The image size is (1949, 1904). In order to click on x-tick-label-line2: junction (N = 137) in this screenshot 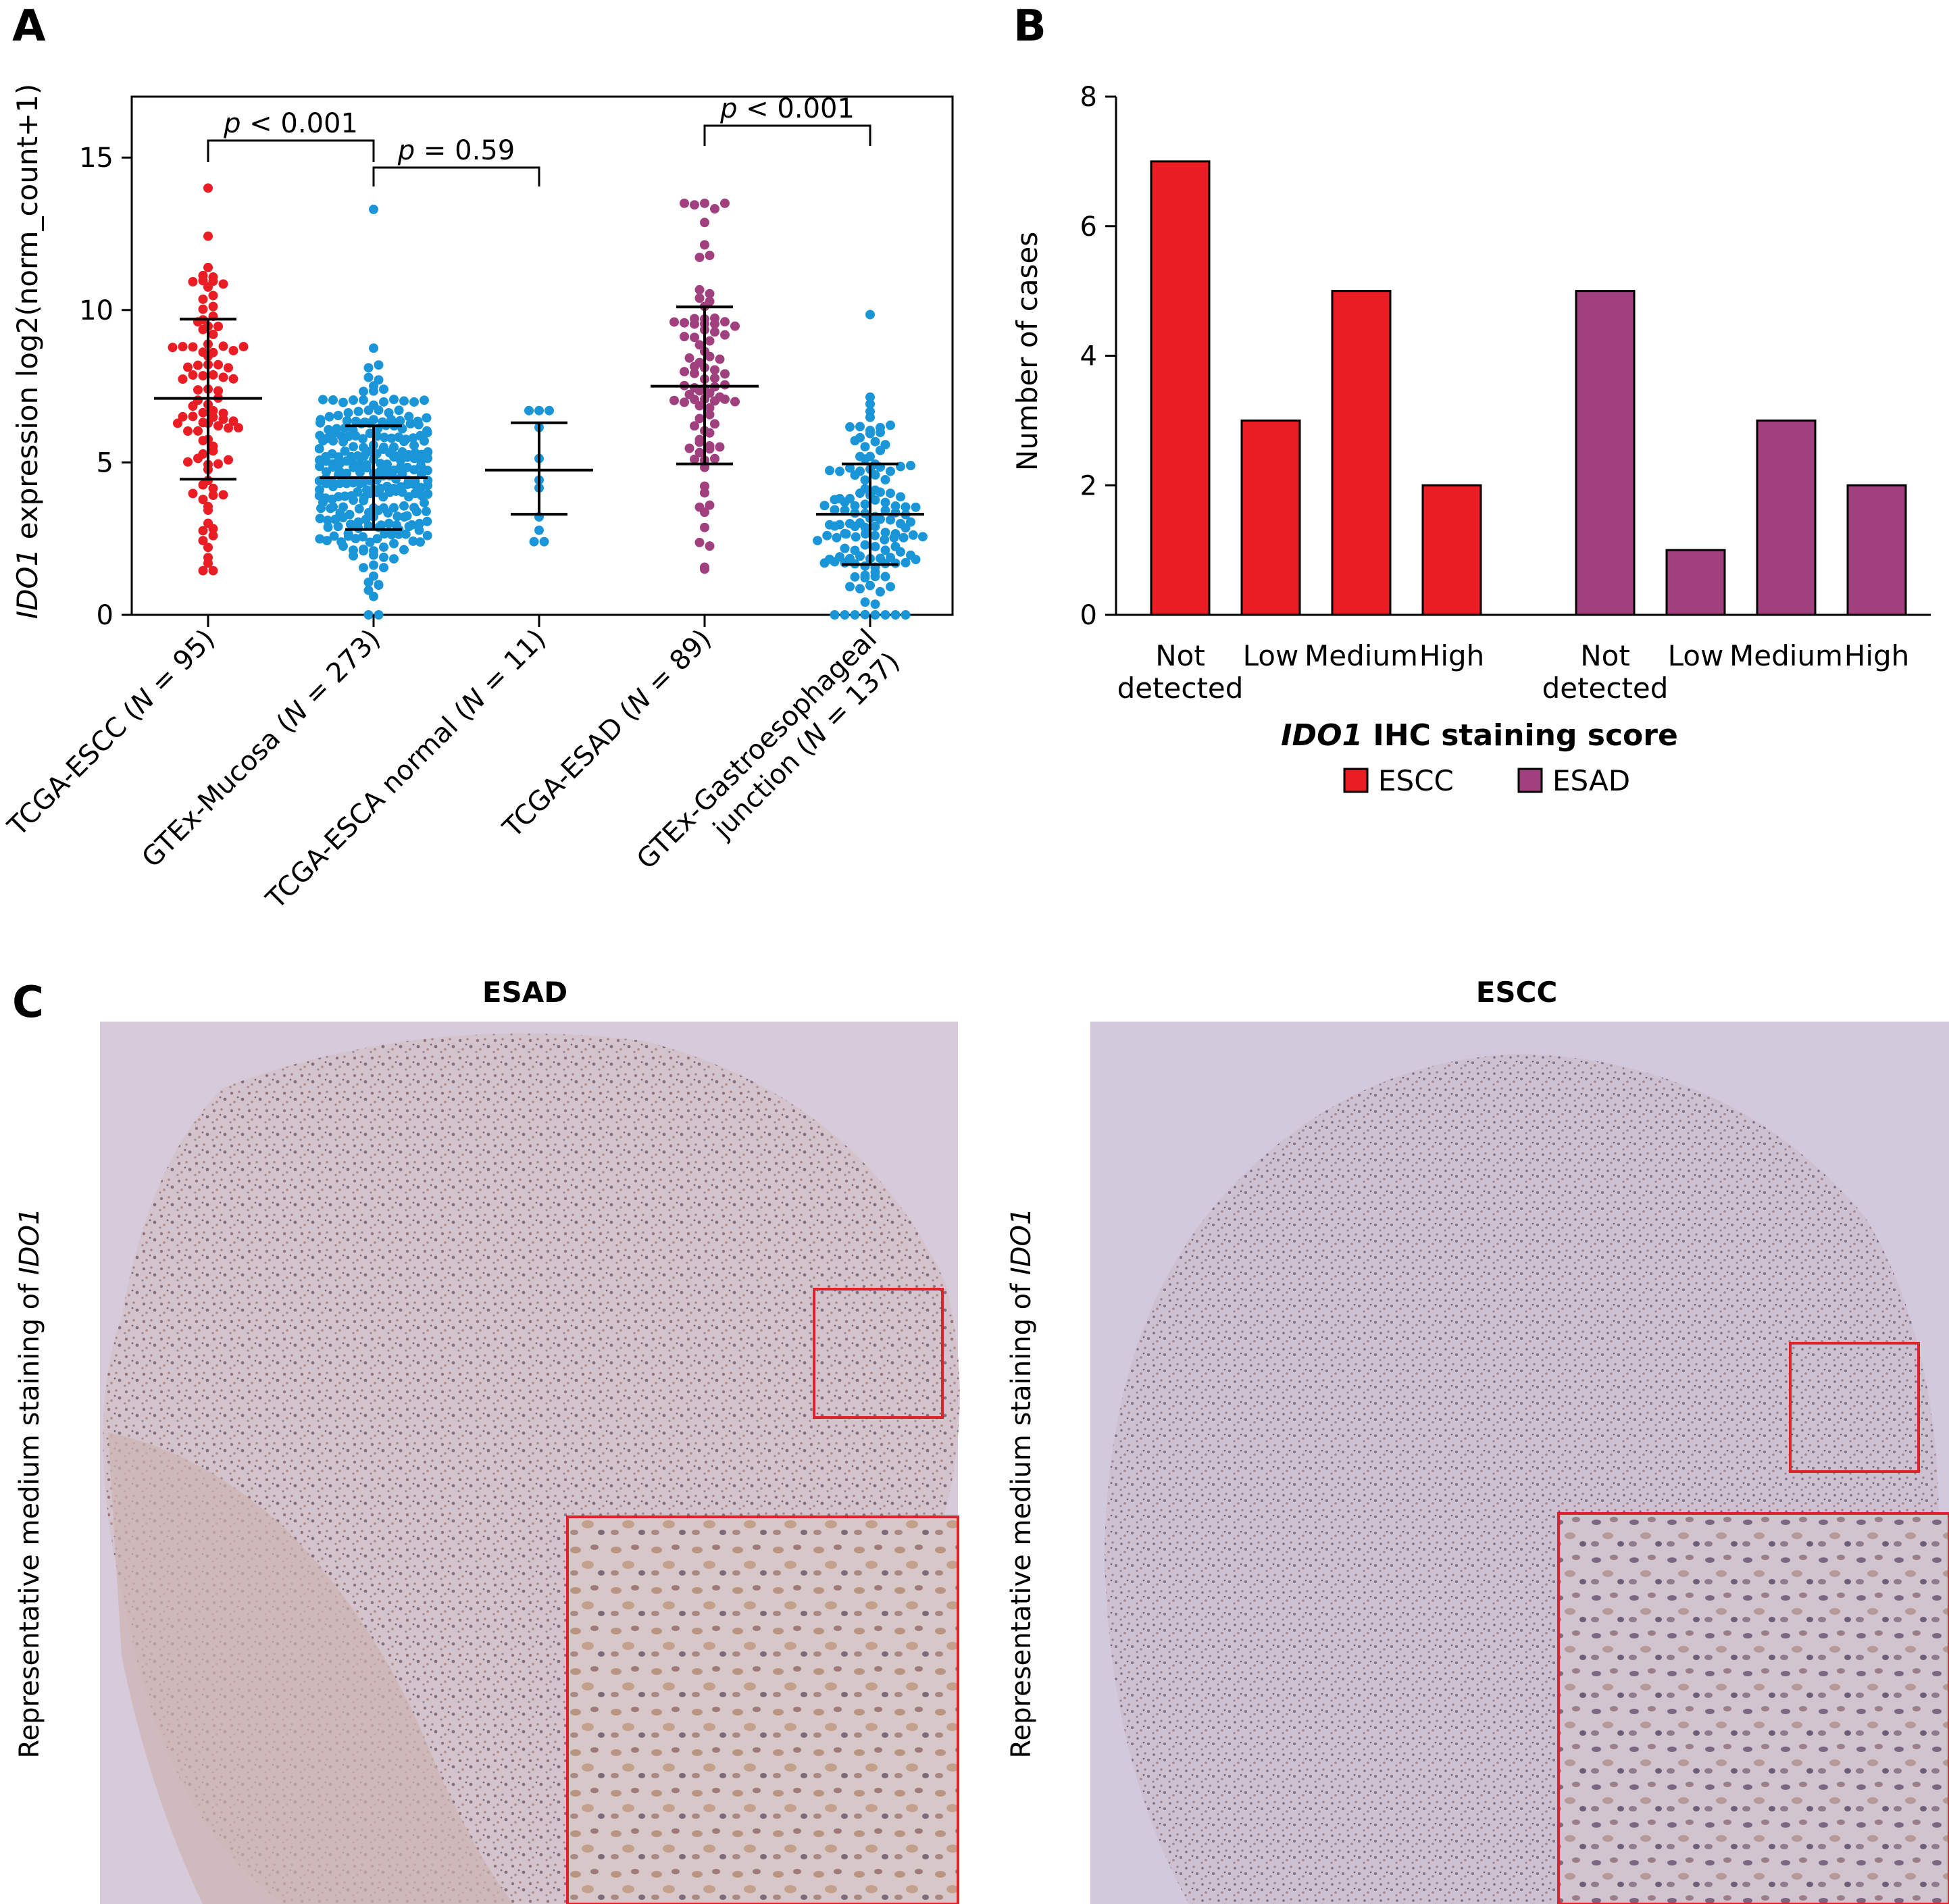, I will do `click(806, 745)`.